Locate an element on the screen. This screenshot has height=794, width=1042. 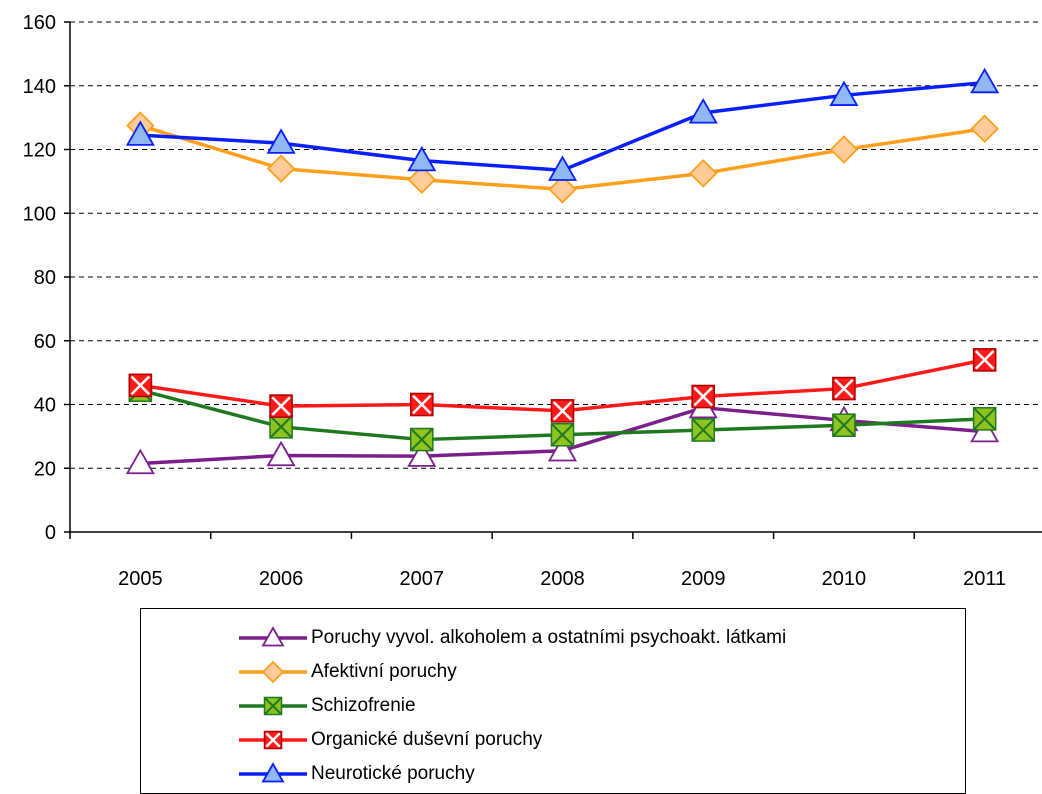
legend-item-schizophrenia: Schizofrenie is located at coordinates (326, 706).